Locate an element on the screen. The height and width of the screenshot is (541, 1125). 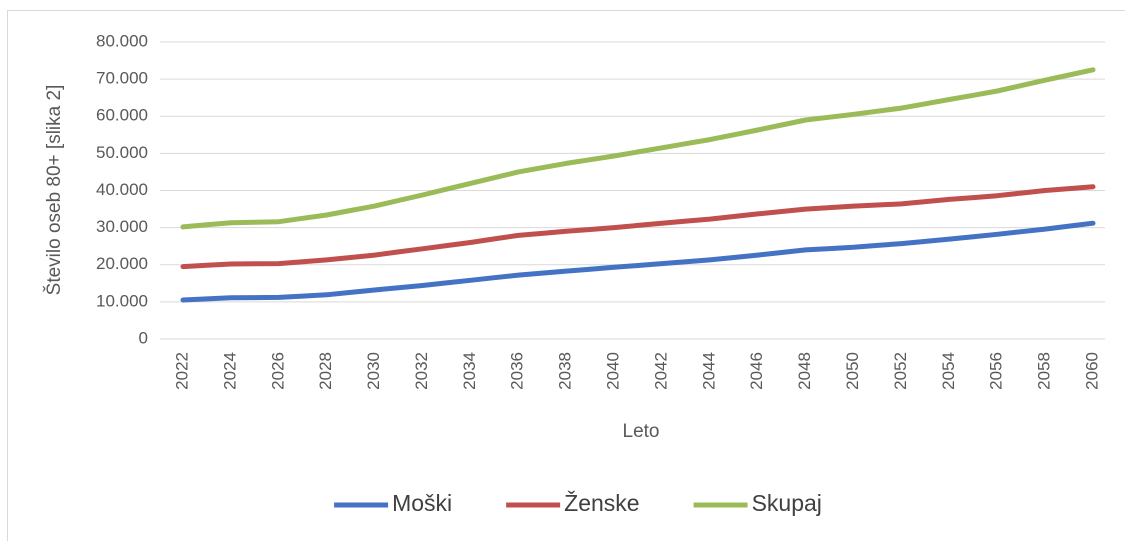
x-tick-label: 2038 is located at coordinates (565, 371).